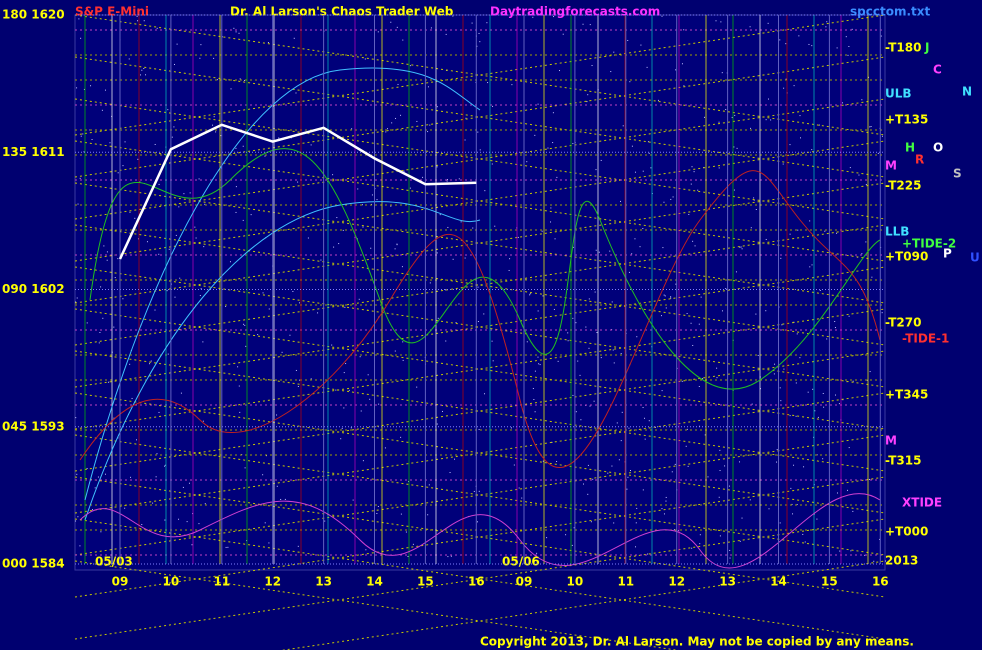 The height and width of the screenshot is (650, 982). What do you see at coordinates (967, 92) in the screenshot?
I see `planet-letter: N` at bounding box center [967, 92].